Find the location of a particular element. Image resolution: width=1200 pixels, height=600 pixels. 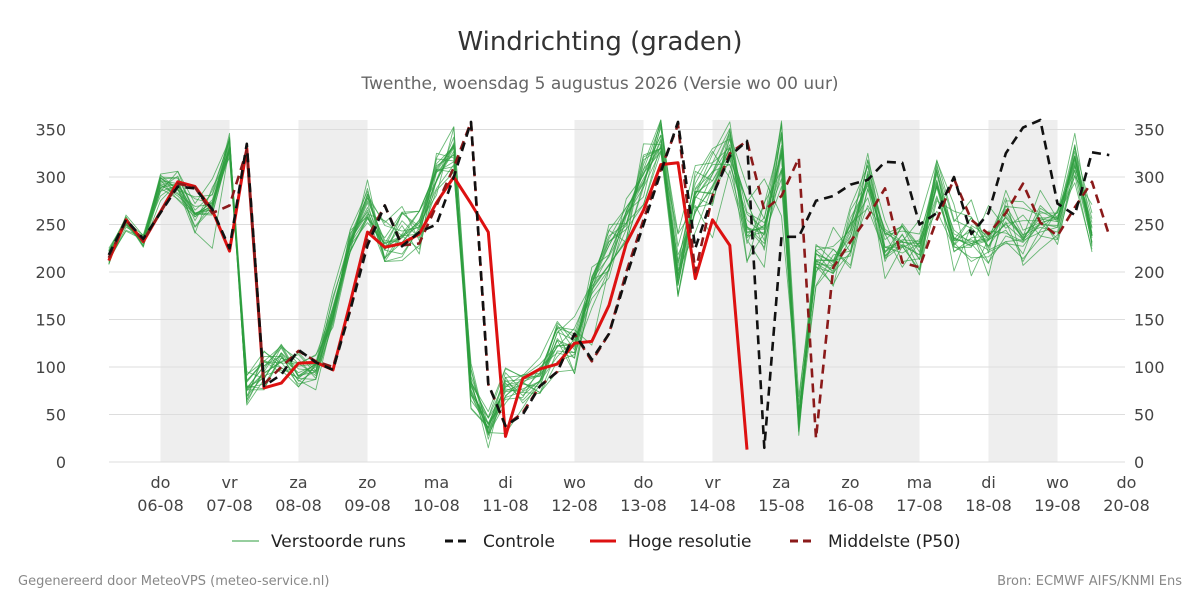

legend-label-hoge-resolutie: Hoge resolutie is located at coordinates (690, 542).